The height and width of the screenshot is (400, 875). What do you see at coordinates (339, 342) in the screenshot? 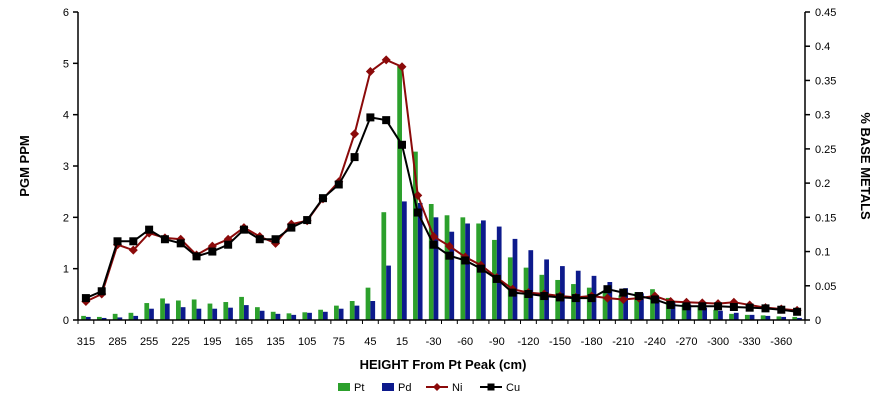
I see `x-tick-label: 75` at bounding box center [339, 342].